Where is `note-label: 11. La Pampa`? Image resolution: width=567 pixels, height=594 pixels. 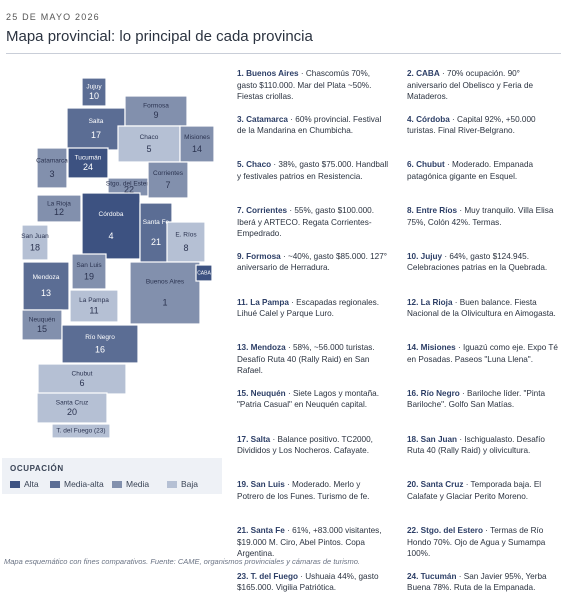
note-label: 11. La Pampa is located at coordinates (263, 302).